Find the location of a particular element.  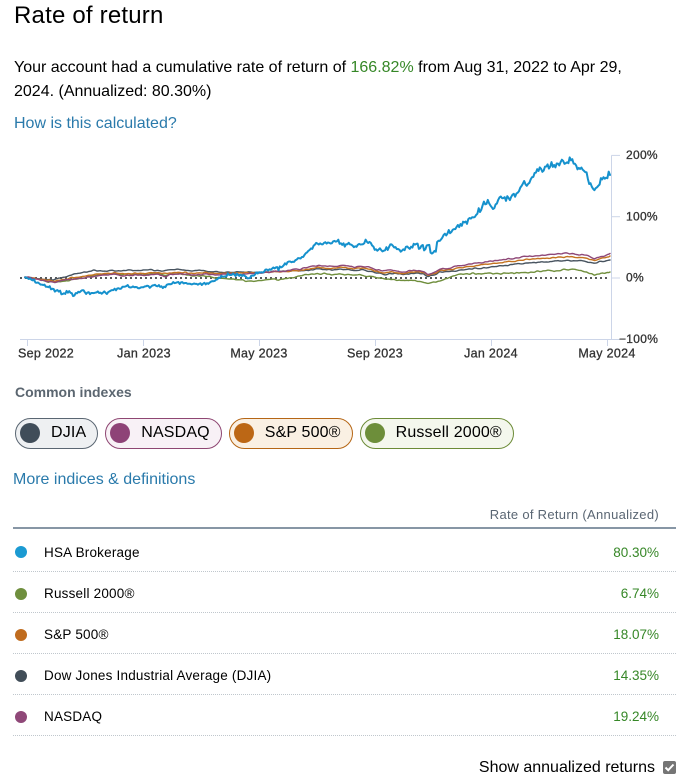

svg-text: Sep 2022 is located at coordinates (46, 353).